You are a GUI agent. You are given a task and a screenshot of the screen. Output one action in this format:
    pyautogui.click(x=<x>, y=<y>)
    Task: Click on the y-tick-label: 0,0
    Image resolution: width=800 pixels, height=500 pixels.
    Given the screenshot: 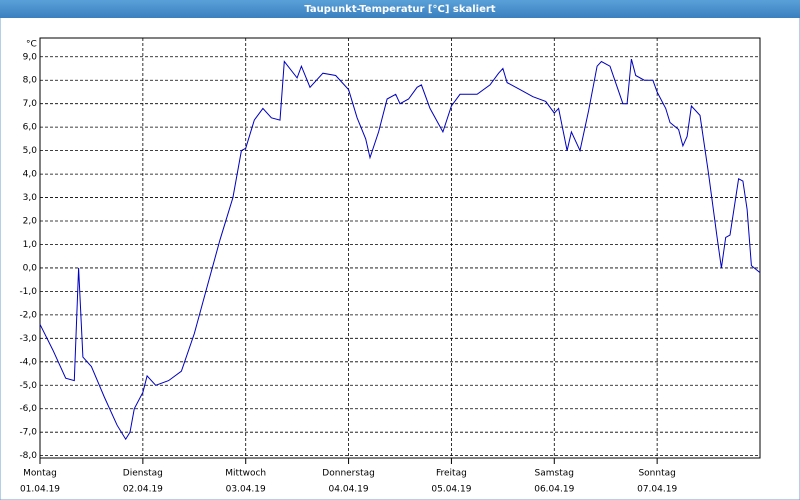 What is the action you would take?
    pyautogui.click(x=30, y=268)
    